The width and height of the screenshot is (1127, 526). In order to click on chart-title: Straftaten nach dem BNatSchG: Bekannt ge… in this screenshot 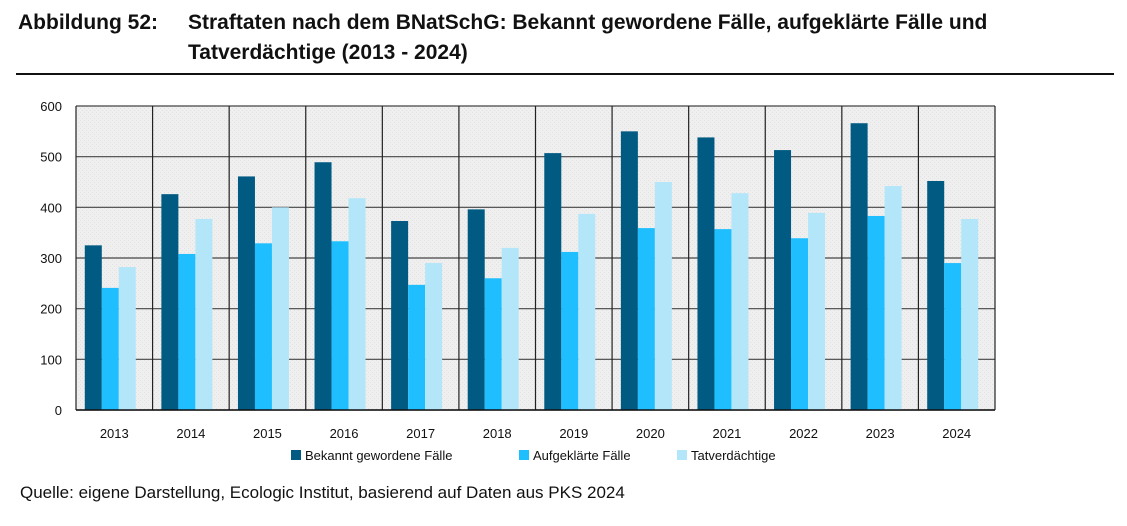, I will do `click(588, 37)`.